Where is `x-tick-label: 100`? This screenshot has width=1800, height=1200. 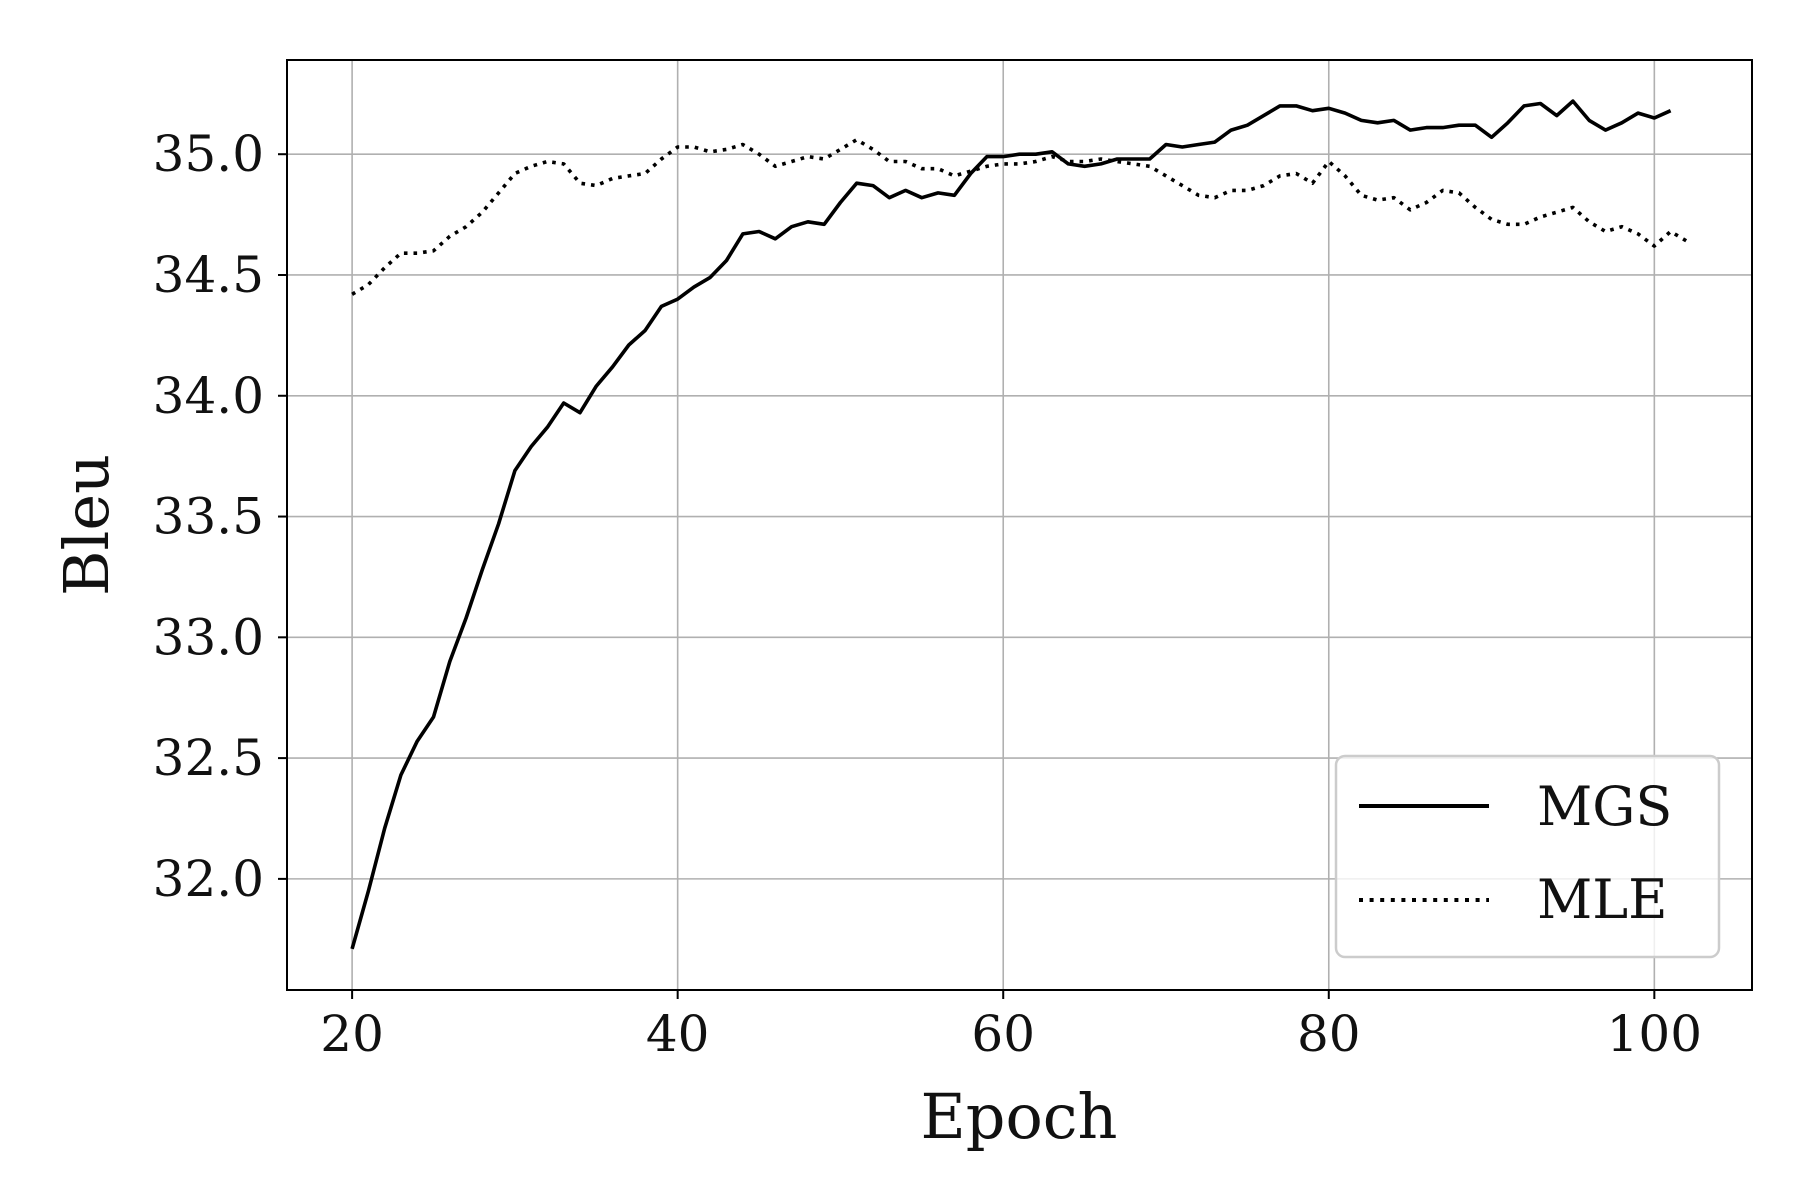
x-tick-label: 100 is located at coordinates (1654, 1034).